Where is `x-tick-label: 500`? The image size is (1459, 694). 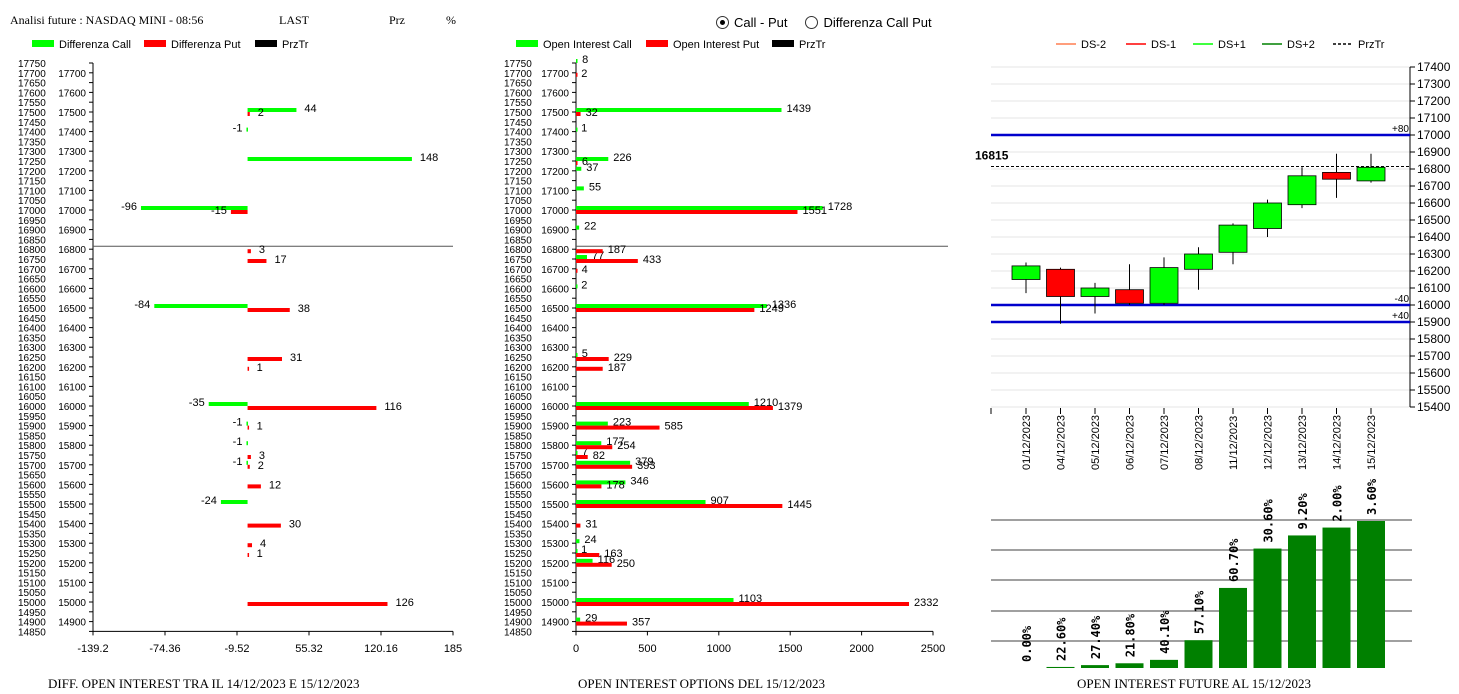 x-tick-label: 500 is located at coordinates (647, 649).